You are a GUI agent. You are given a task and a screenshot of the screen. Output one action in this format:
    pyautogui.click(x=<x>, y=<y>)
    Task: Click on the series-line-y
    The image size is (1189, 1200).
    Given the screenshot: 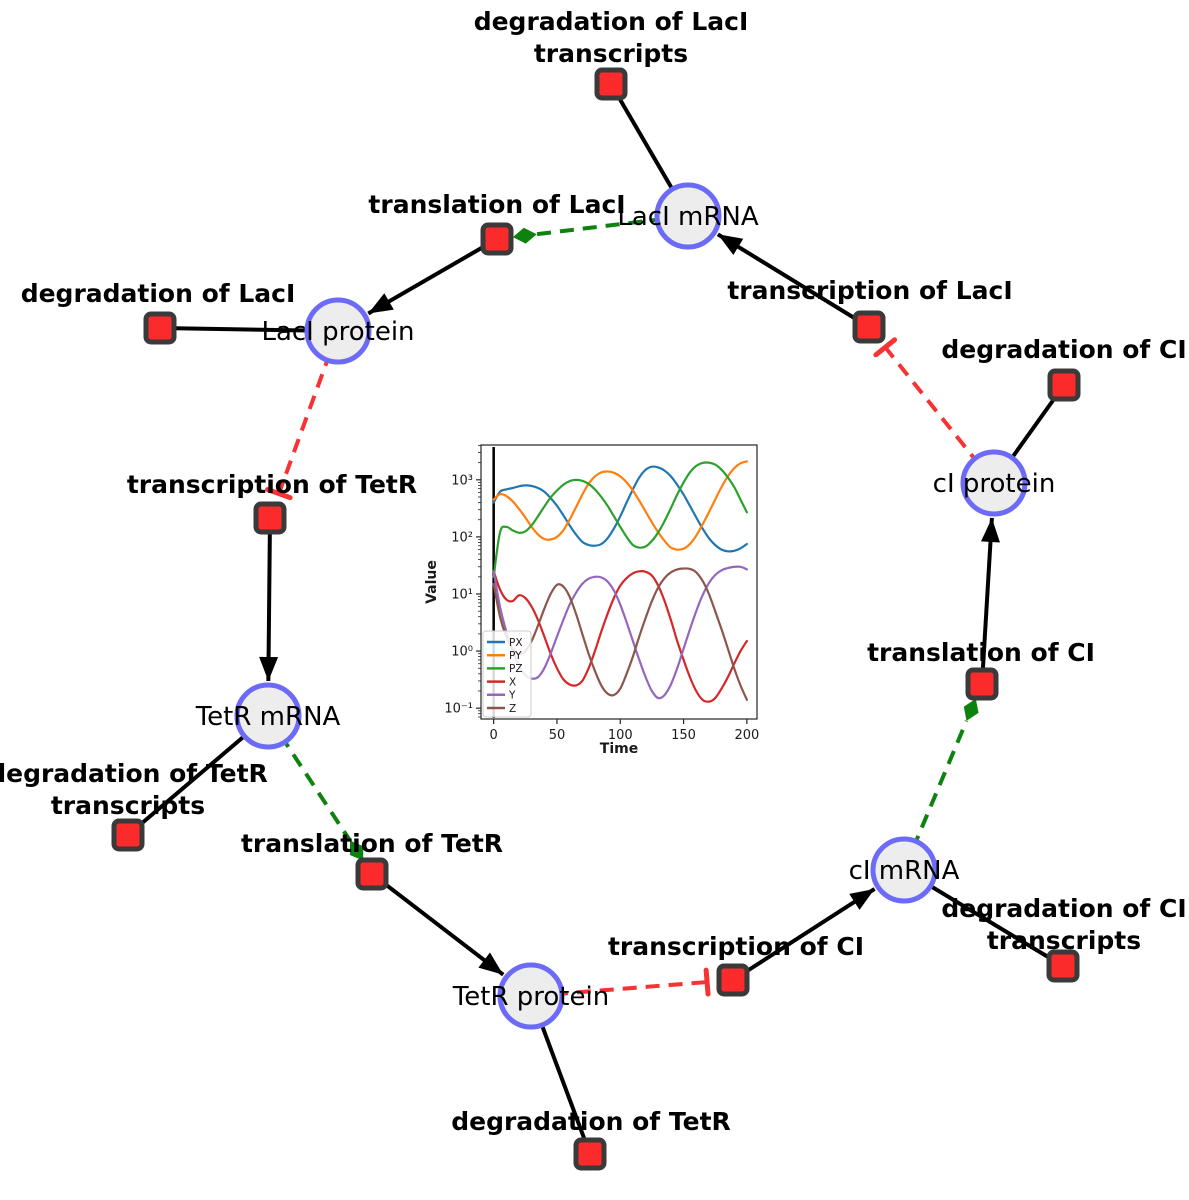 What is the action you would take?
    pyautogui.click(x=620, y=632)
    